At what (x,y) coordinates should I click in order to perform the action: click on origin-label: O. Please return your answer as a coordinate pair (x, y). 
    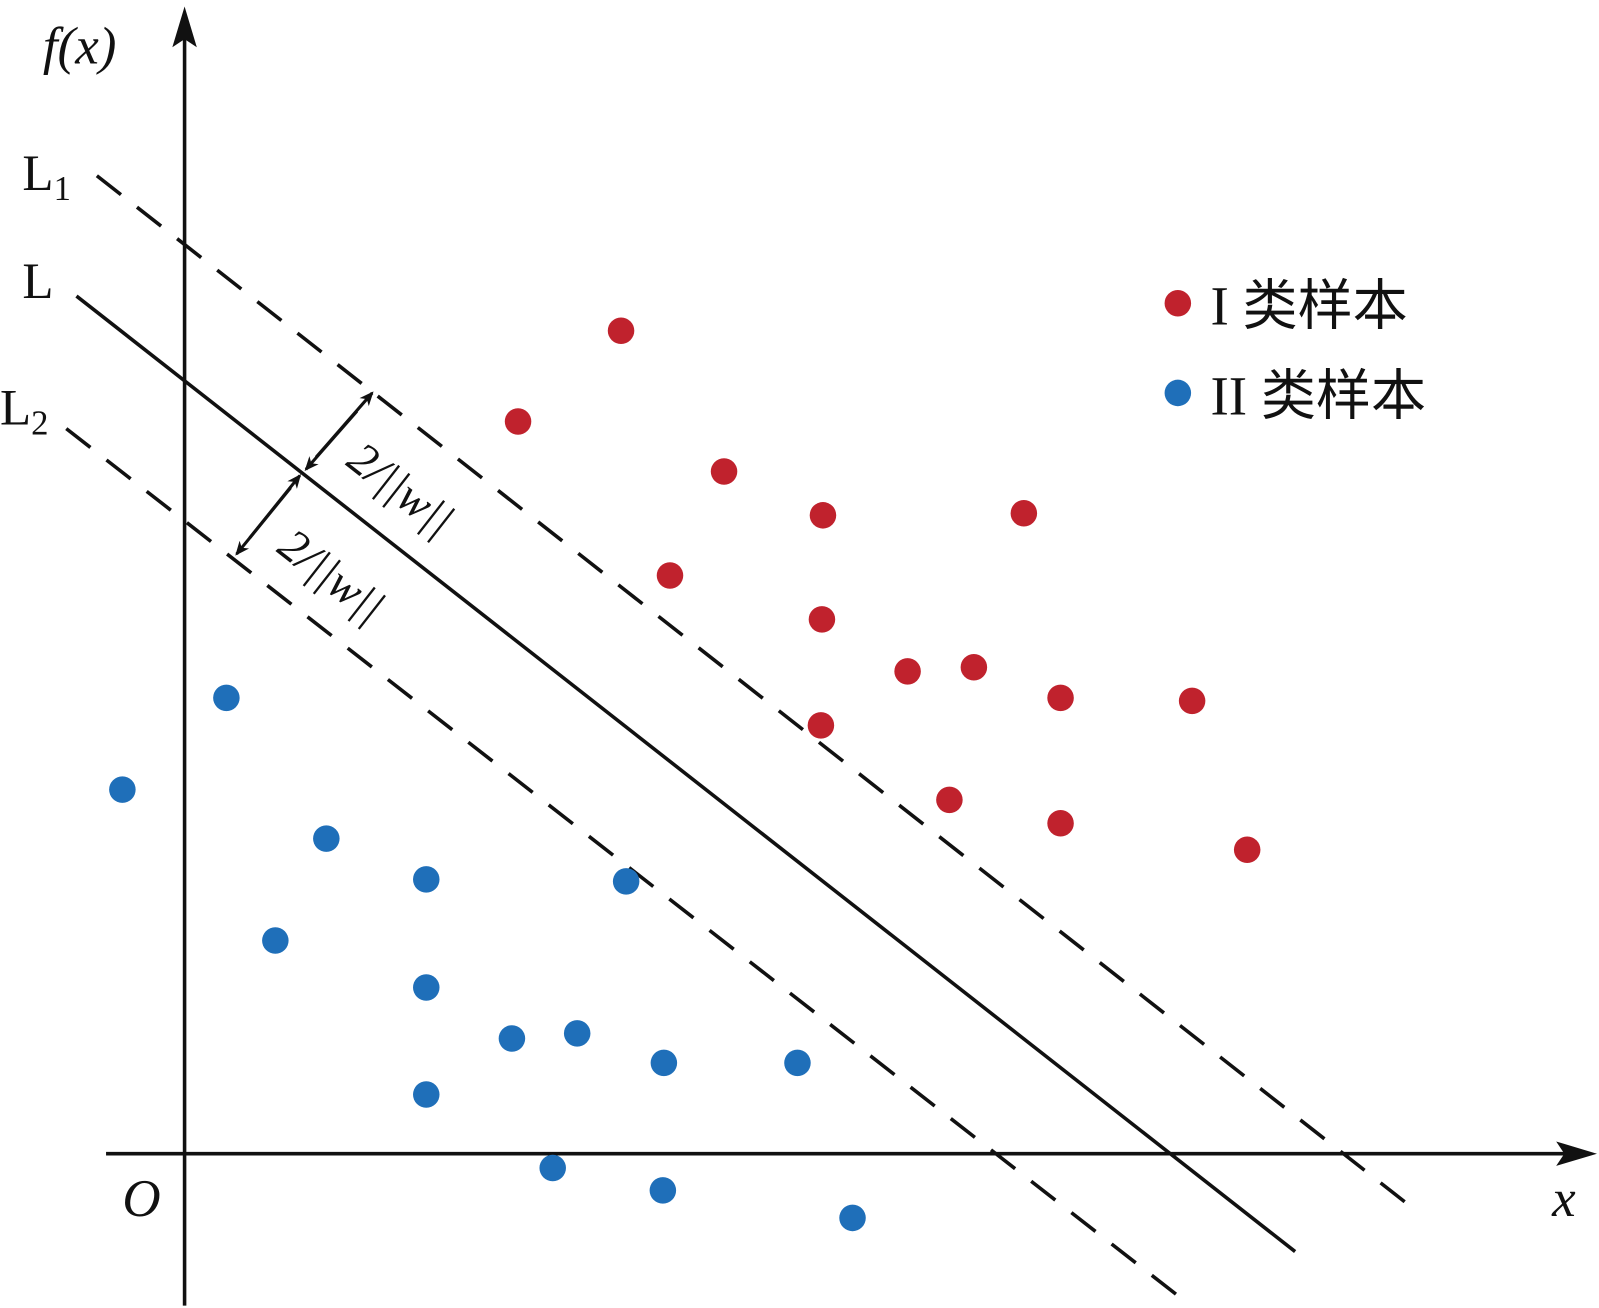
    Looking at the image, I should click on (141, 1199).